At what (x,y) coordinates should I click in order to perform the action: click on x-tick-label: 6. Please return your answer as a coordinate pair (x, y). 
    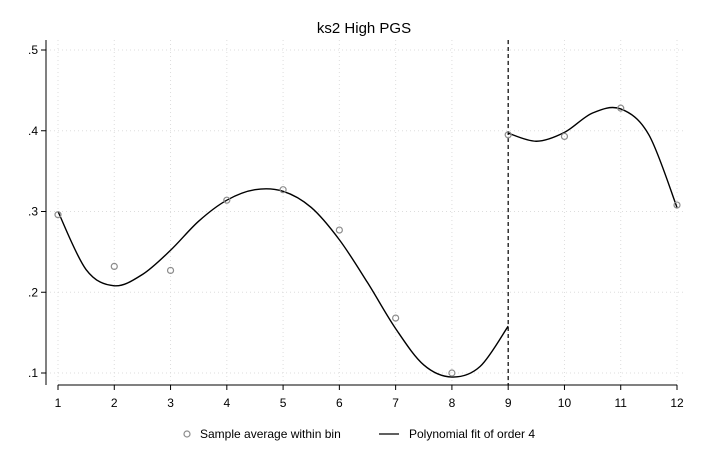
    Looking at the image, I should click on (339, 403).